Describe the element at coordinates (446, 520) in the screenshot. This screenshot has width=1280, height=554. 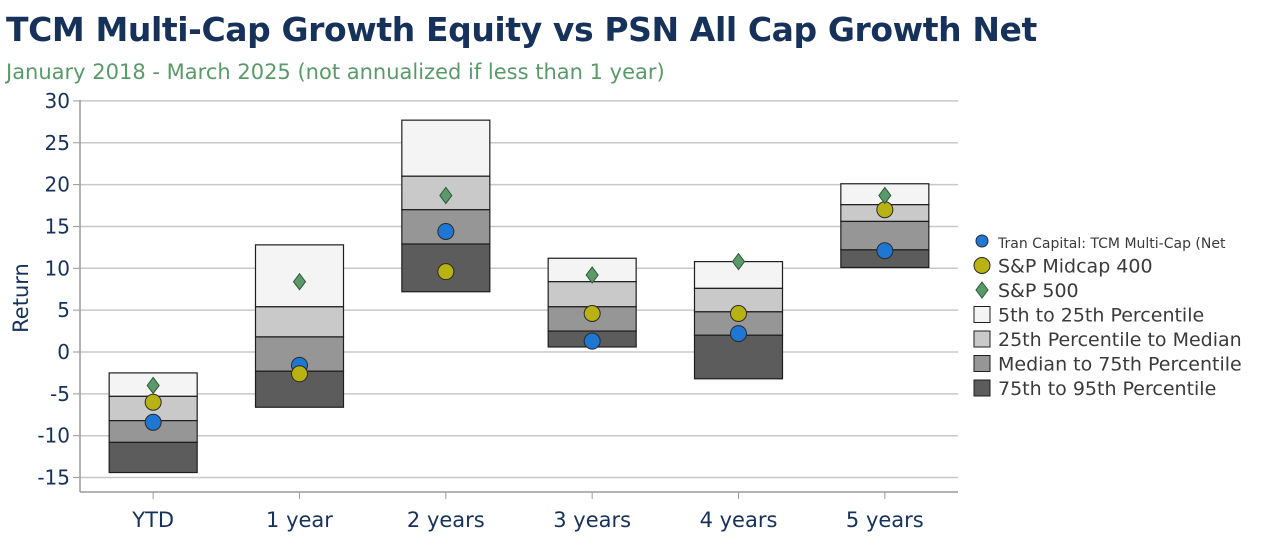
I see `x-tick-label: 2 years` at that location.